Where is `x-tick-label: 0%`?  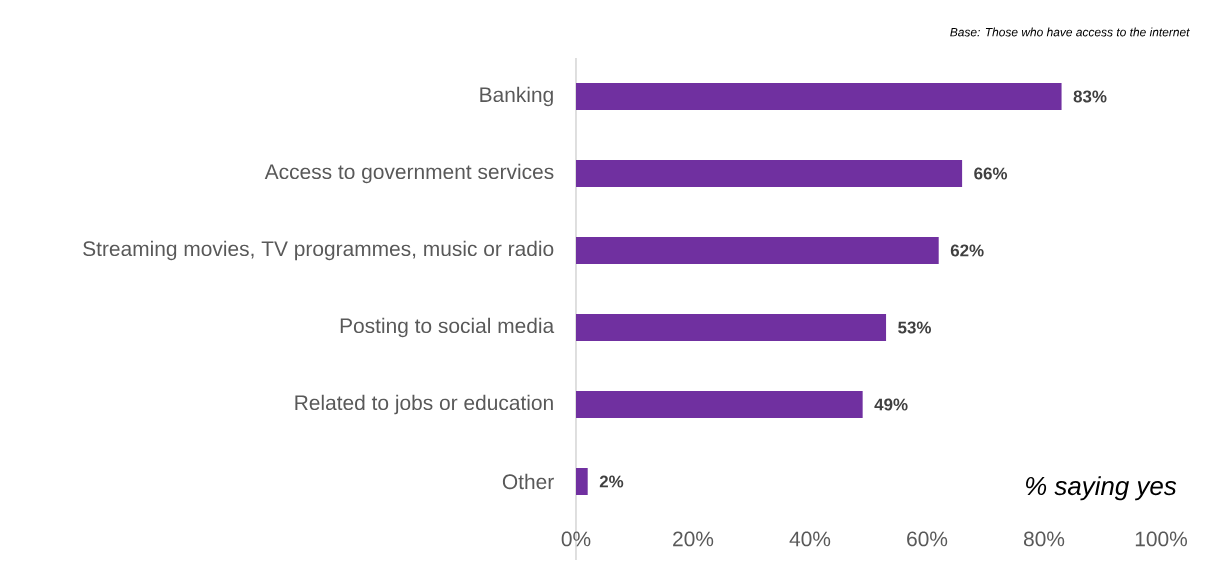
x-tick-label: 0% is located at coordinates (576, 539).